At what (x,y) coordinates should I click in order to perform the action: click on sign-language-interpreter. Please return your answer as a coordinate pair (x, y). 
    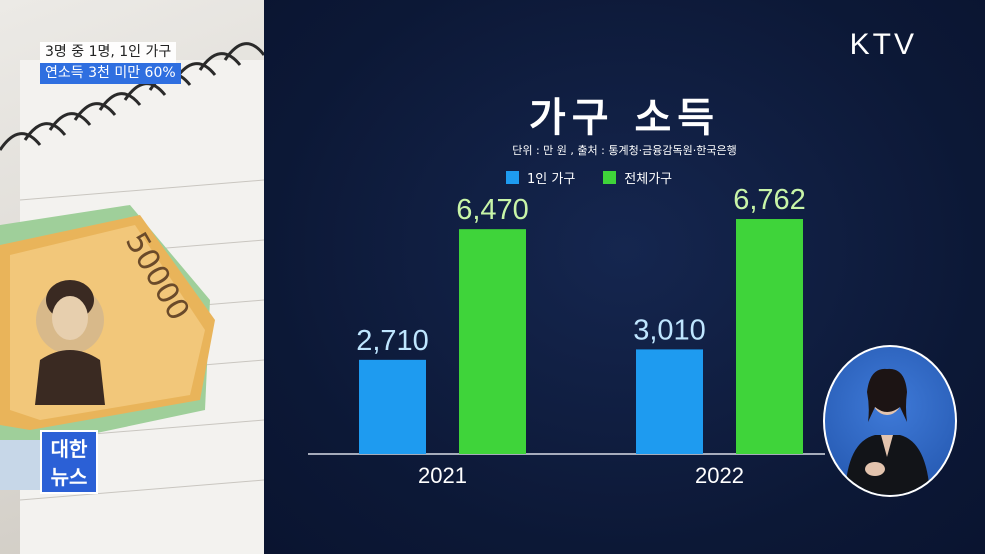
    Looking at the image, I should click on (890, 421).